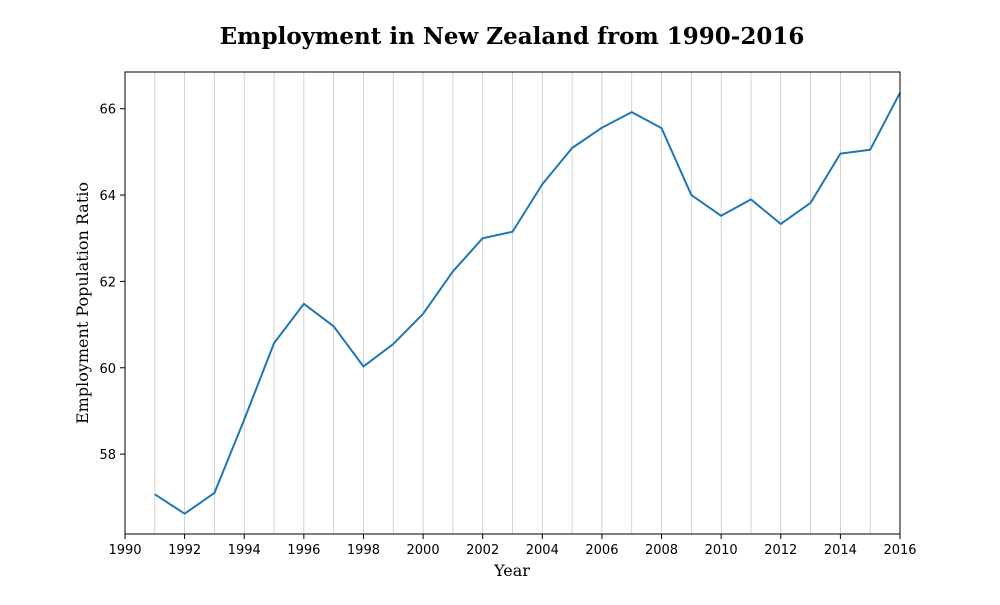  What do you see at coordinates (107, 282) in the screenshot?
I see `y-tick-label-62: 62` at bounding box center [107, 282].